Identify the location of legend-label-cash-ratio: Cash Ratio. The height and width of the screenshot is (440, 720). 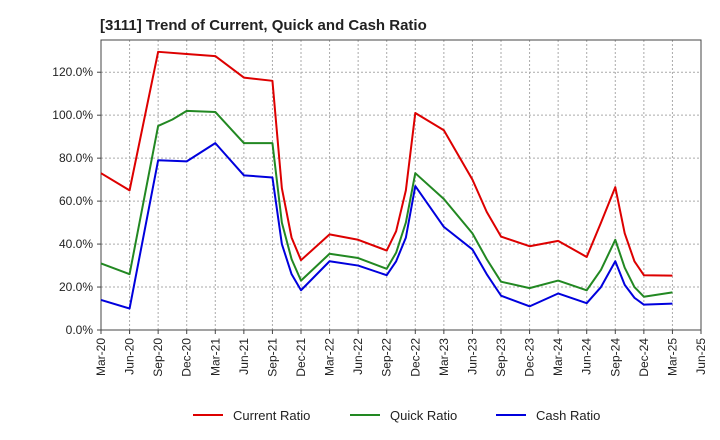
(568, 415).